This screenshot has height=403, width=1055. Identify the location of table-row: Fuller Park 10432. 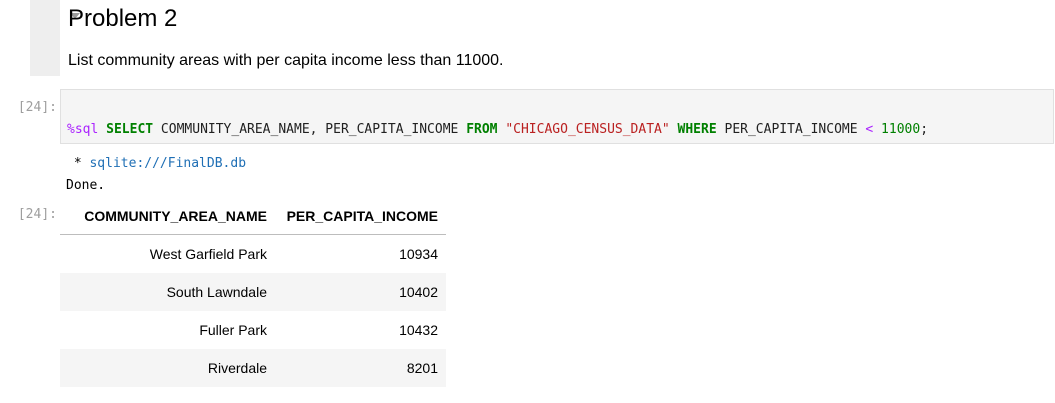
(253, 330).